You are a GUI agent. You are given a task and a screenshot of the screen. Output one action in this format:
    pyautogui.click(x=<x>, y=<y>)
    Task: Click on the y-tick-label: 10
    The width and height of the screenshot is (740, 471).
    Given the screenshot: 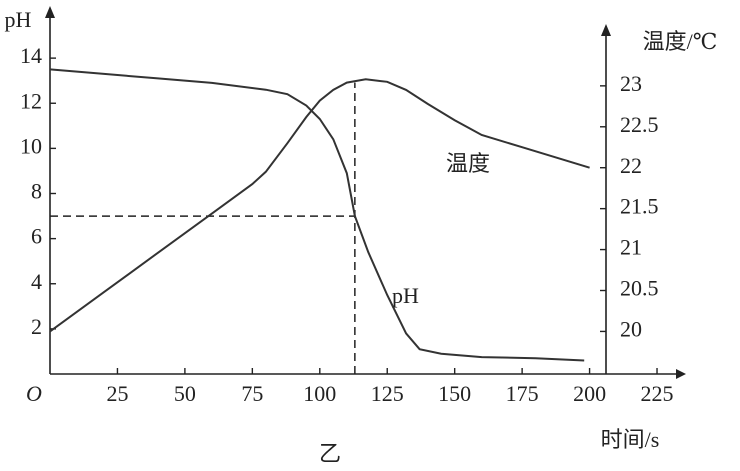 What is the action you would take?
    pyautogui.click(x=31, y=145)
    